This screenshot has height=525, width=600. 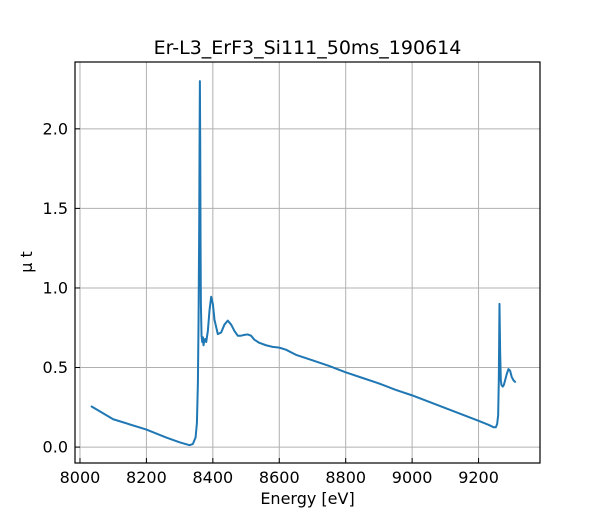 I want to click on y-tick-label: 0.5, so click(x=55, y=367).